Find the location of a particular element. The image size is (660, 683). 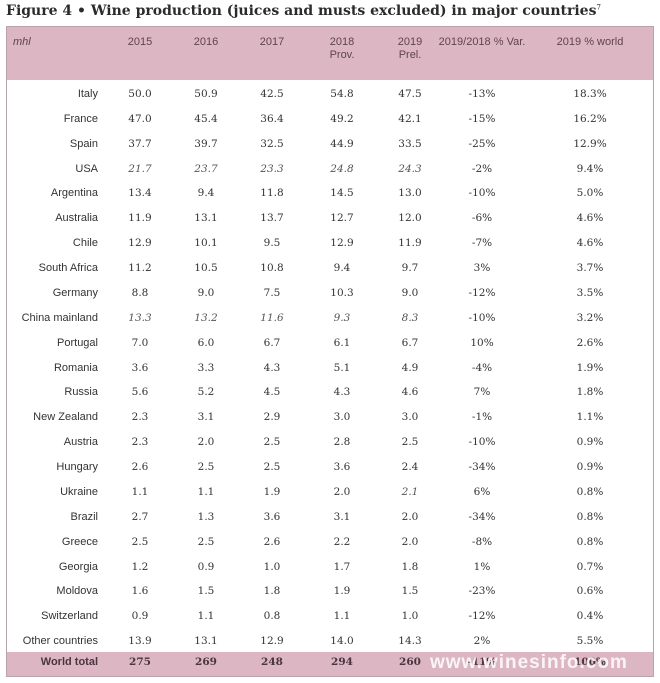

value-cell: 1.5 is located at coordinates (410, 591).